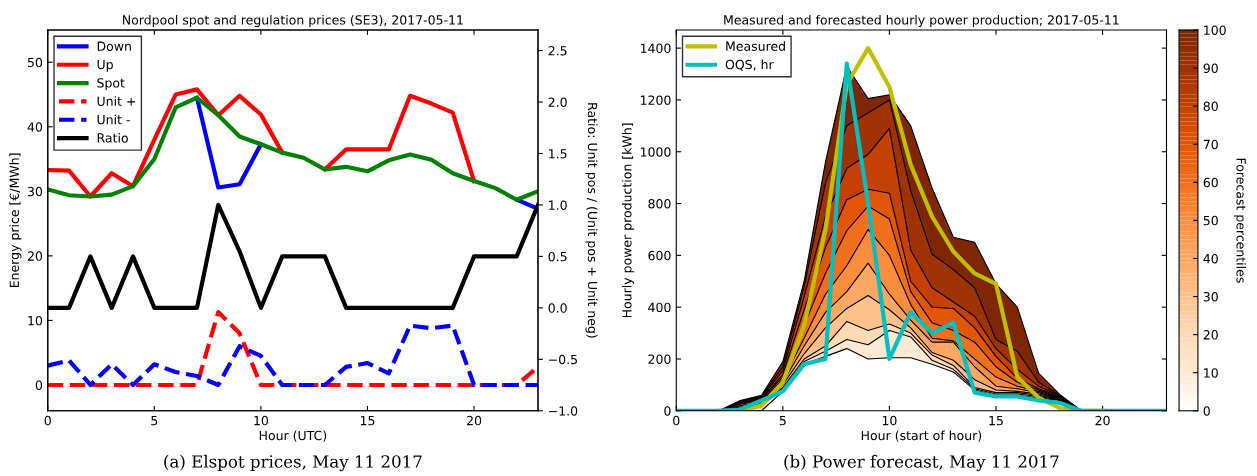 This screenshot has height=476, width=1257. Describe the element at coordinates (563, 359) in the screenshot. I see `y2-tick-label: −0.5` at that location.